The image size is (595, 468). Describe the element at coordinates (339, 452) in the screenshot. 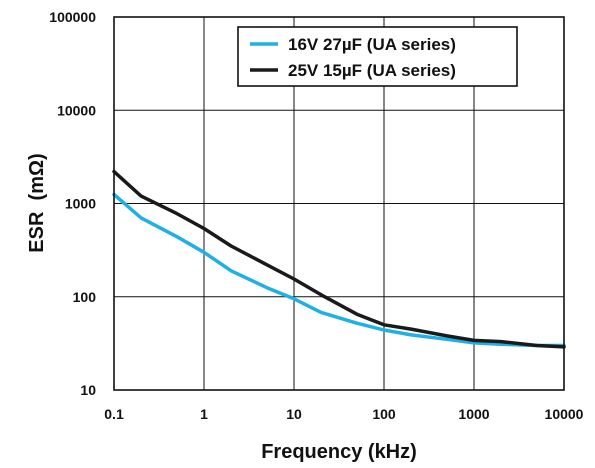

I see `x-axis-title: Frequency (kHz)` at that location.